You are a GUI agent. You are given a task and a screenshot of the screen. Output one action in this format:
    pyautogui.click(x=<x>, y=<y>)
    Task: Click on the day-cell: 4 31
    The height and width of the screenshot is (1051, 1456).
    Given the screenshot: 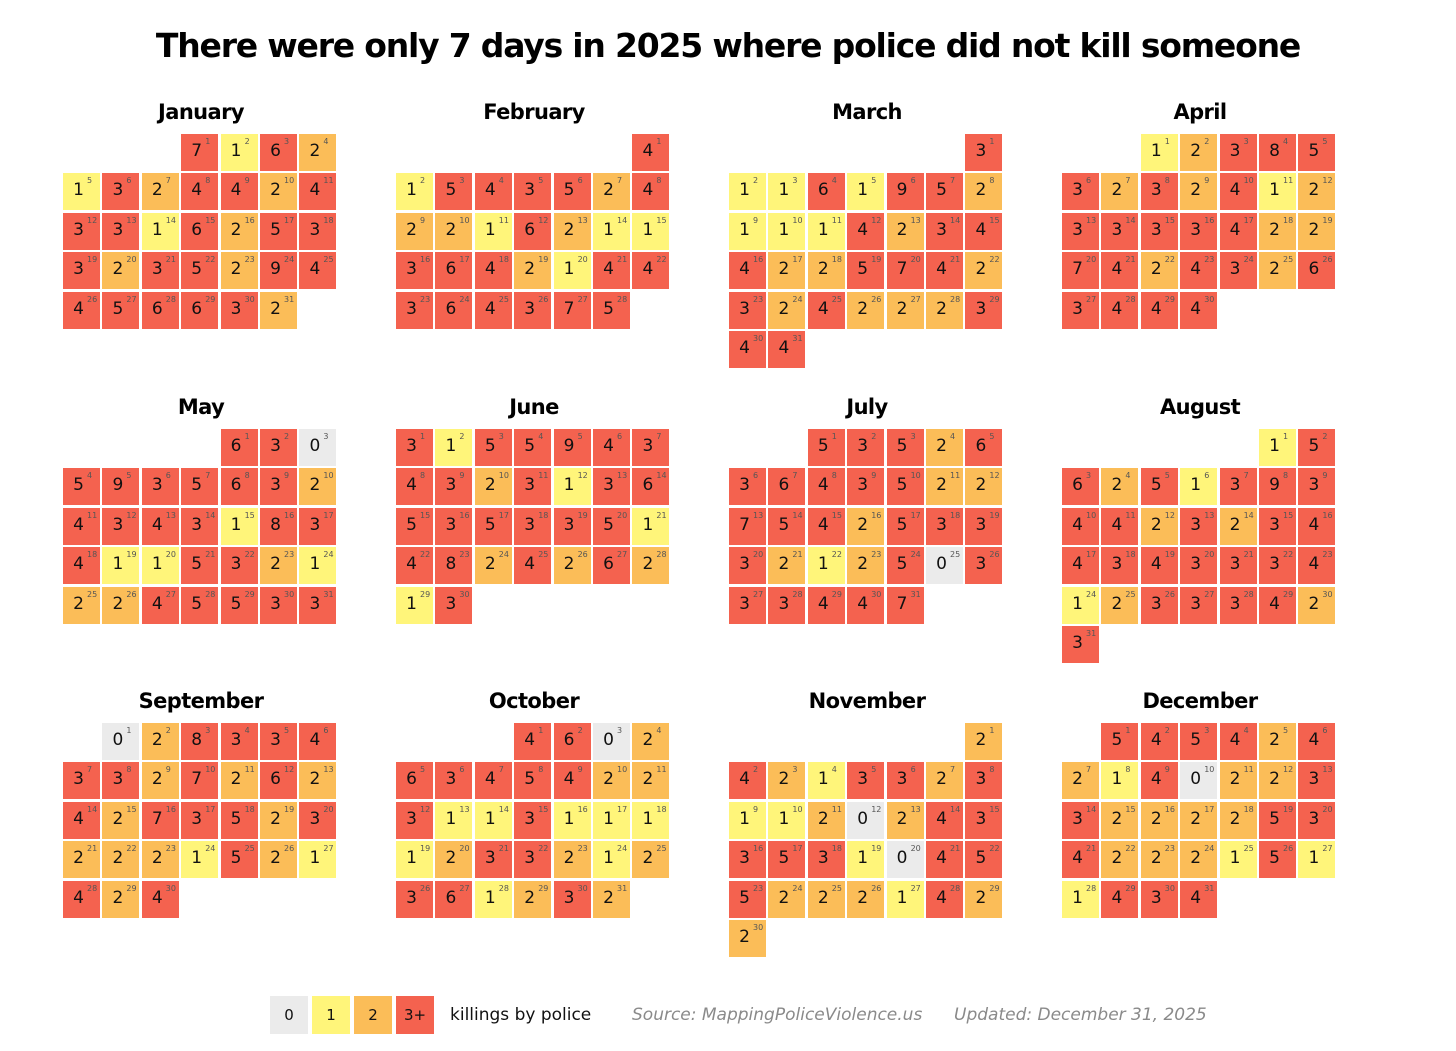 What is the action you would take?
    pyautogui.click(x=1199, y=899)
    